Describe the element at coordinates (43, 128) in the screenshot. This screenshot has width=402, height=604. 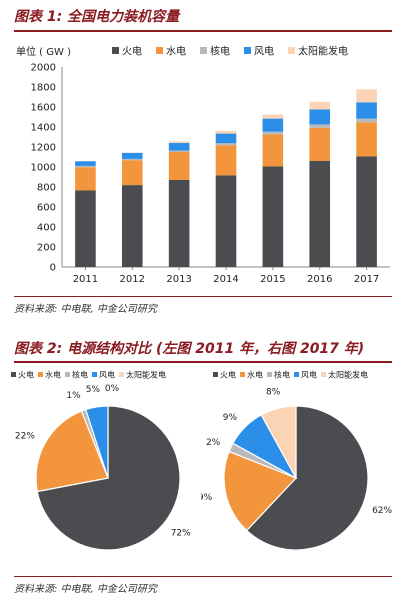
I see `y-tick-label-7: 1400` at that location.